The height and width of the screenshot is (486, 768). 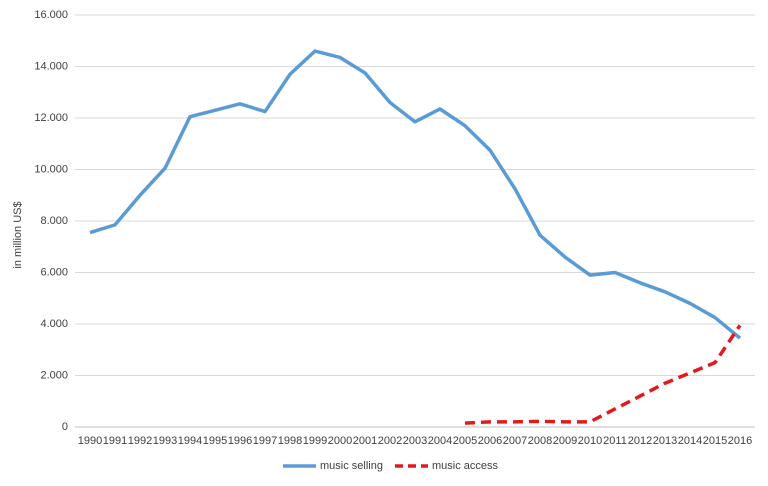 I want to click on y-tick-label: 6.000, so click(x=54, y=272).